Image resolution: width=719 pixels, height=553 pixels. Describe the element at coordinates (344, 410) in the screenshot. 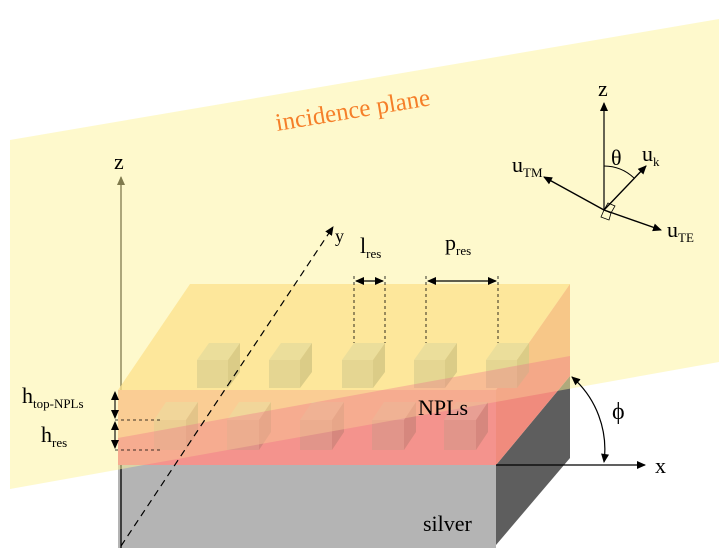

I see `npl-plane-overlap` at that location.